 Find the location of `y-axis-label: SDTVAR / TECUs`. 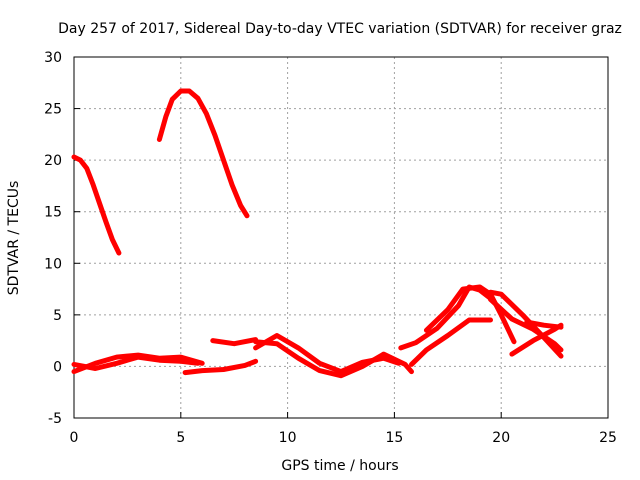

y-axis-label: SDTVAR / TECUs is located at coordinates (14, 238).